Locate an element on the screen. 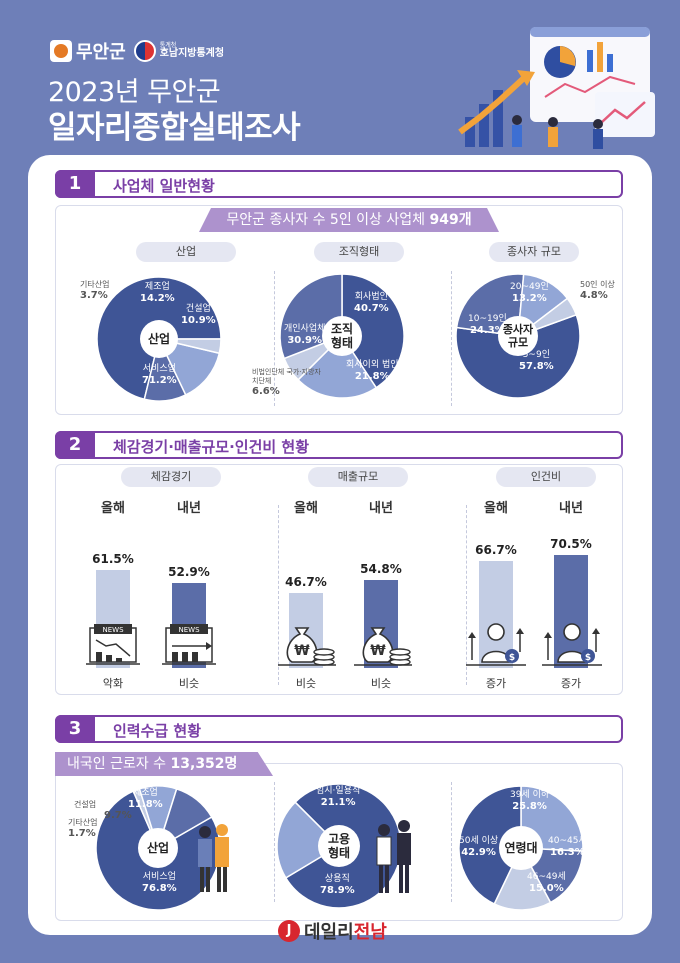 Image resolution: width=680 pixels, height=963 pixels. section3-header: 3 인력수급 현황 is located at coordinates (339, 729).